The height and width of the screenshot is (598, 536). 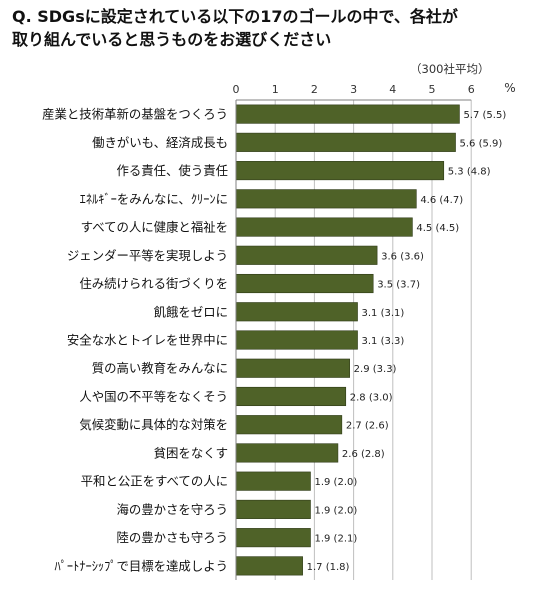 I want to click on data-label: 1.9 (2.1), so click(x=335, y=539).